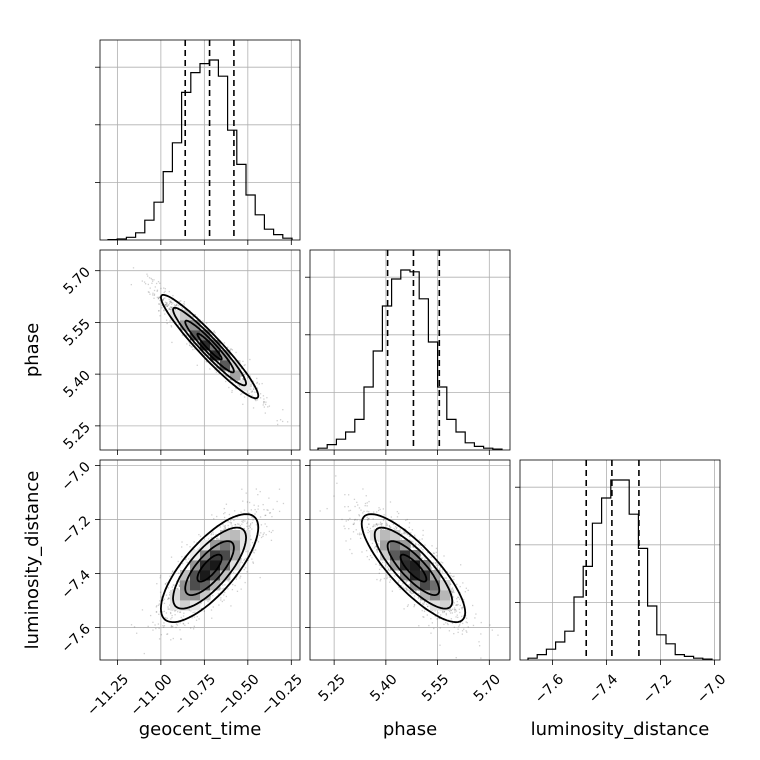 The image size is (760, 760). I want to click on x-tick-label: −10.50, so click(239, 695).